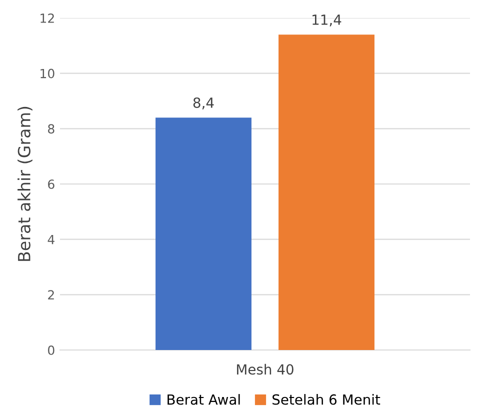 The height and width of the screenshot is (413, 487). What do you see at coordinates (203, 103) in the screenshot?
I see `data-label: 8,4` at bounding box center [203, 103].